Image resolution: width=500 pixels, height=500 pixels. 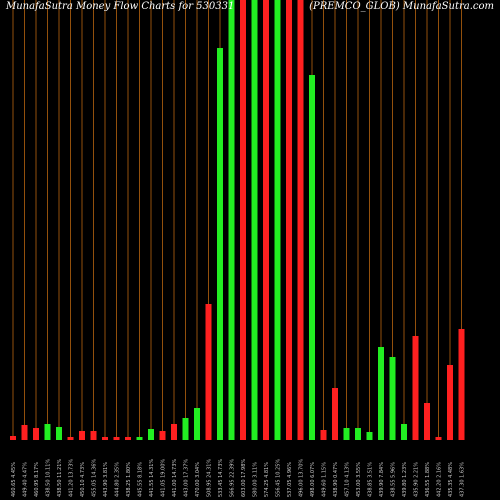 What do you see at coordinates (60, 478) in the screenshot?
I see `x-tick-label: 438.50 11.21%` at bounding box center [60, 478].